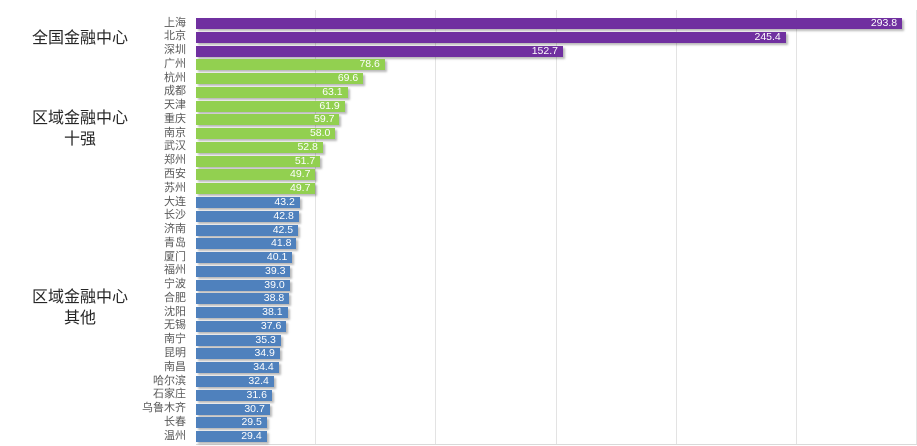 This screenshot has width=917, height=446. Describe the element at coordinates (259, 146) in the screenshot. I see `bar-9: 52.8` at that location.